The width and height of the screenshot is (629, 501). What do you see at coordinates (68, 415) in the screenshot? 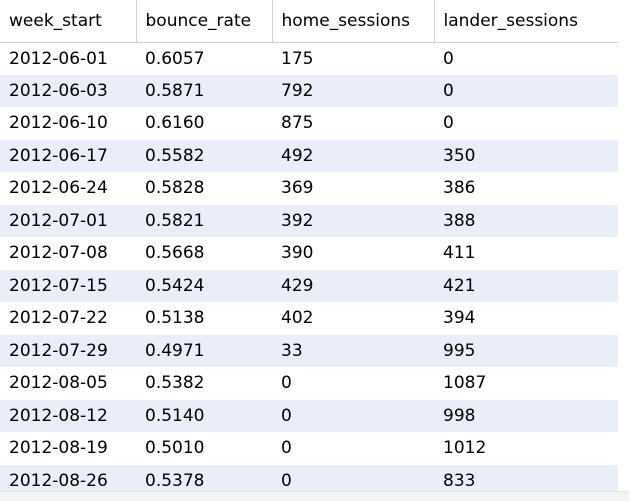
I see `cell-week-start: 2012-08-12` at bounding box center [68, 415].